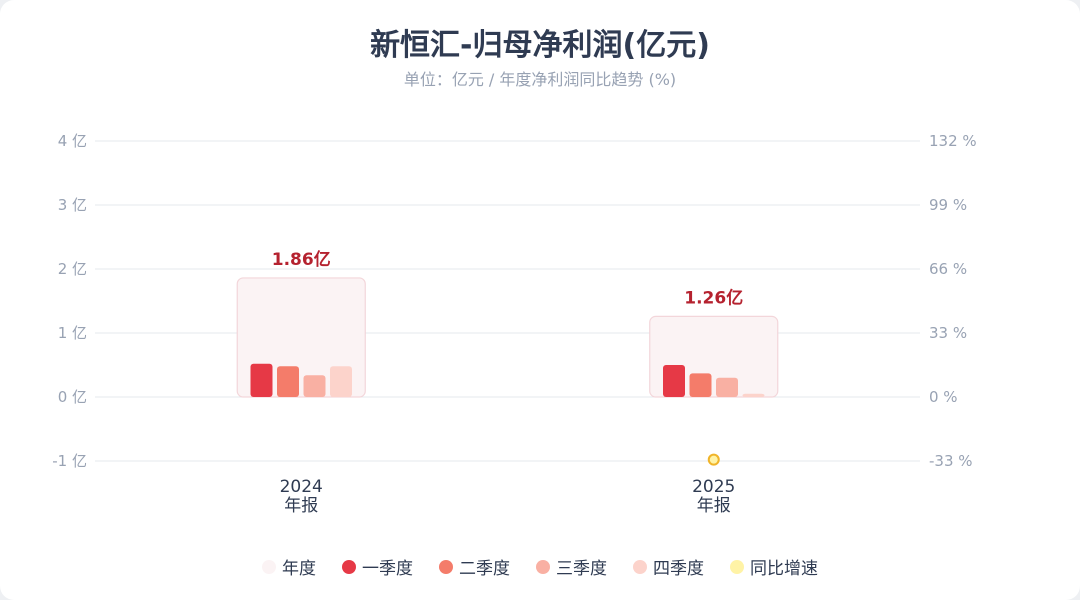  What do you see at coordinates (581, 569) in the screenshot?
I see `legend-label: 三季度` at bounding box center [581, 569].